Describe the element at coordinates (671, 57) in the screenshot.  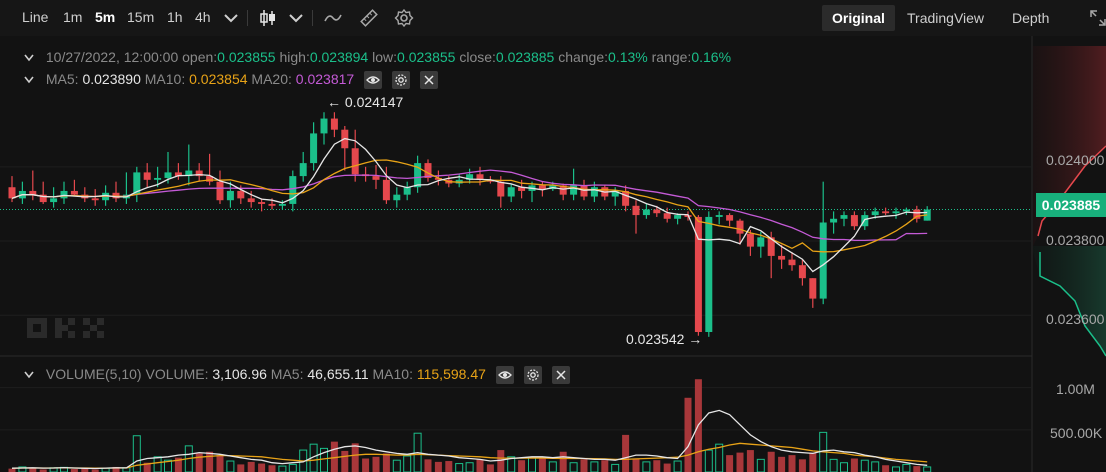
I see `range-label: range:` at that location.